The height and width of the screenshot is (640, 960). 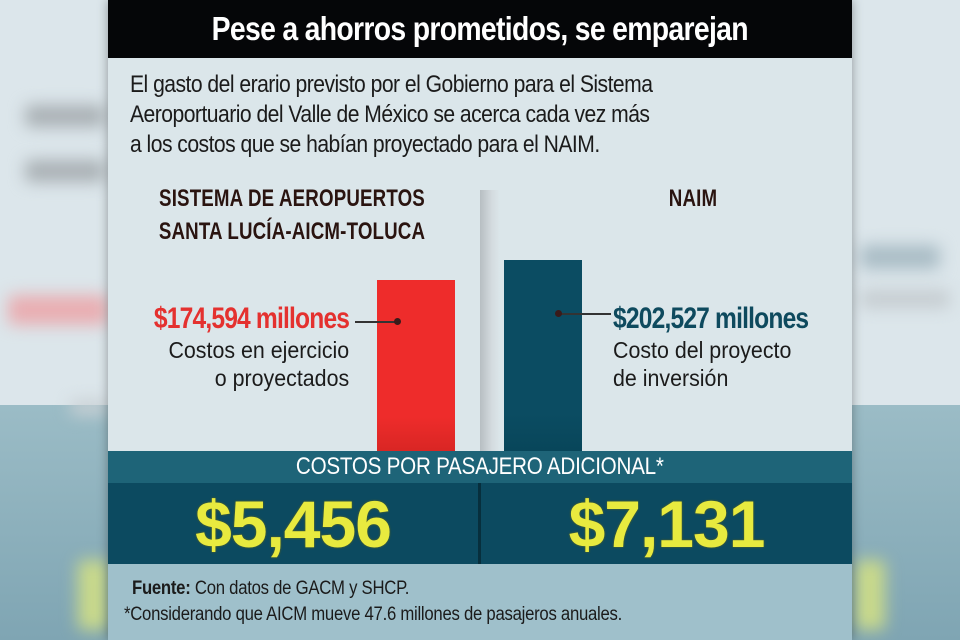 I want to click on right-desc-line: de inversión, so click(x=671, y=378).